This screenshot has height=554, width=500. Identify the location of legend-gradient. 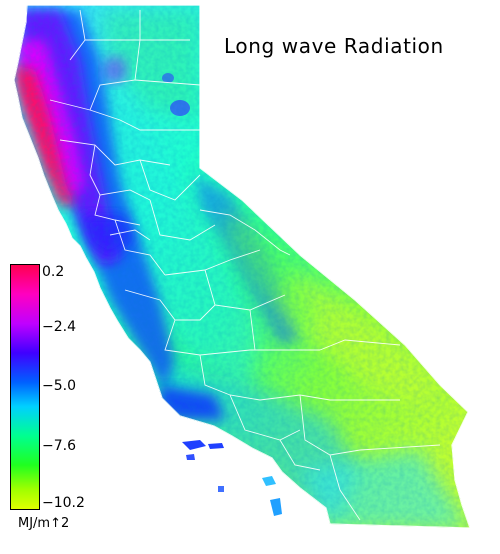
(25, 387).